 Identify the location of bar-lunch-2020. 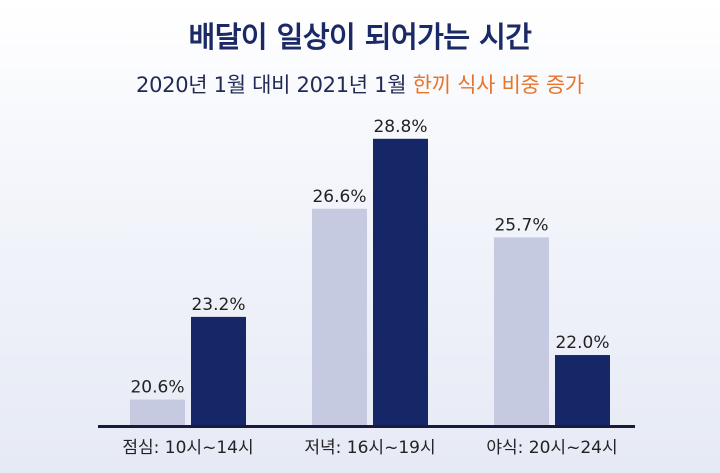
(157, 412).